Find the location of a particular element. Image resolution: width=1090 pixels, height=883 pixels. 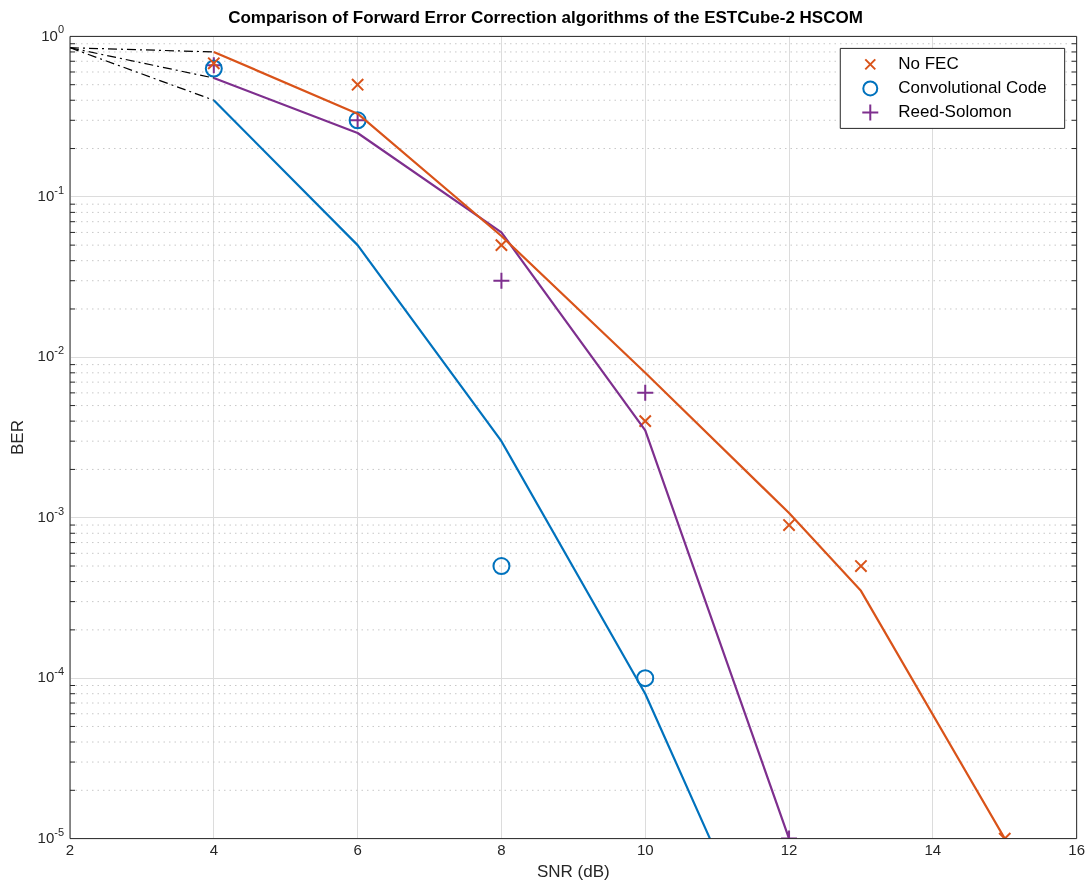

x-tick-label: 8 is located at coordinates (501, 849).